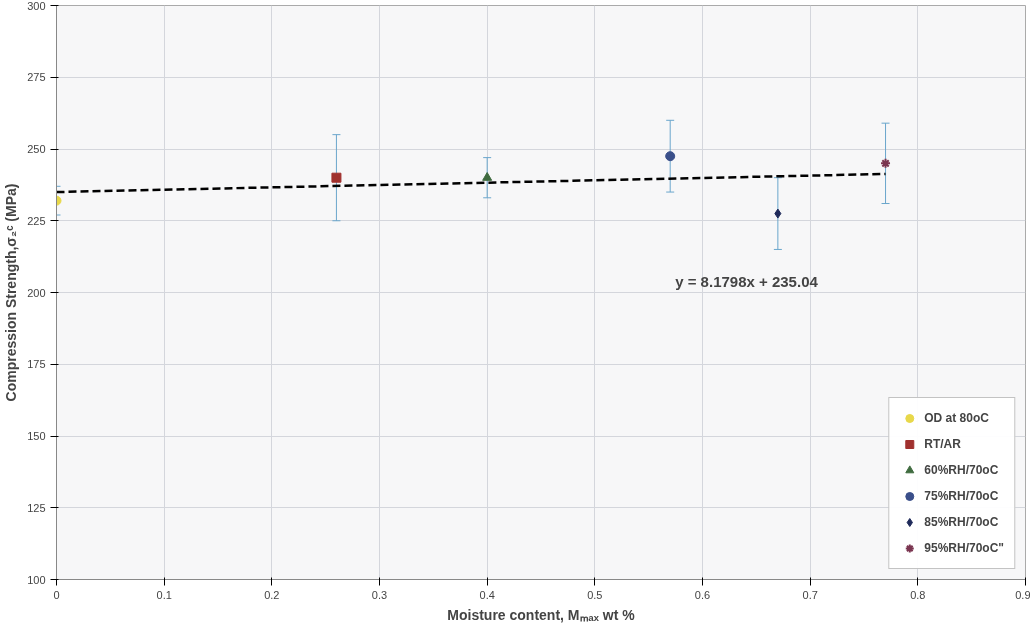 The height and width of the screenshot is (630, 1033). Describe the element at coordinates (702, 594) in the screenshot. I see `x-tick-label: 0.6` at that location.